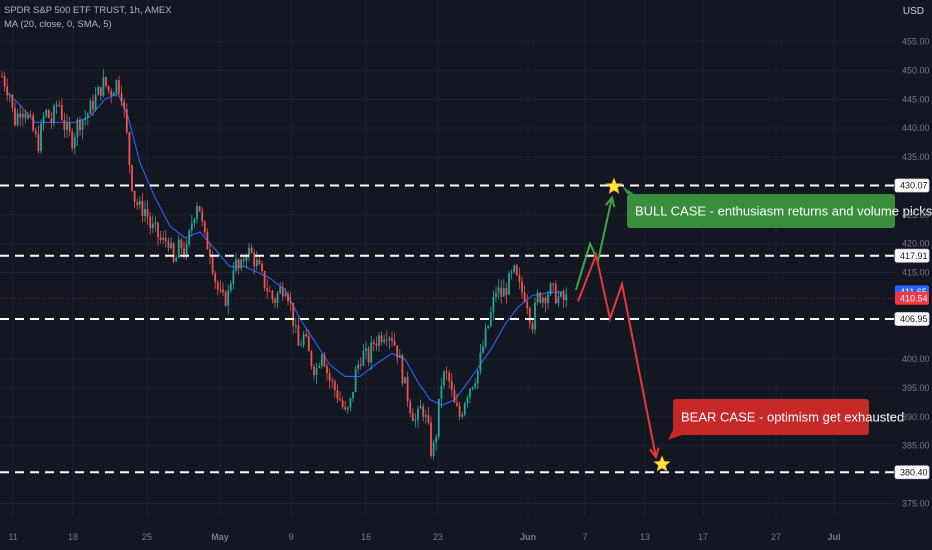 This screenshot has width=932, height=550. Describe the element at coordinates (912, 298) in the screenshot. I see `current-price-tag: 410.54` at that location.